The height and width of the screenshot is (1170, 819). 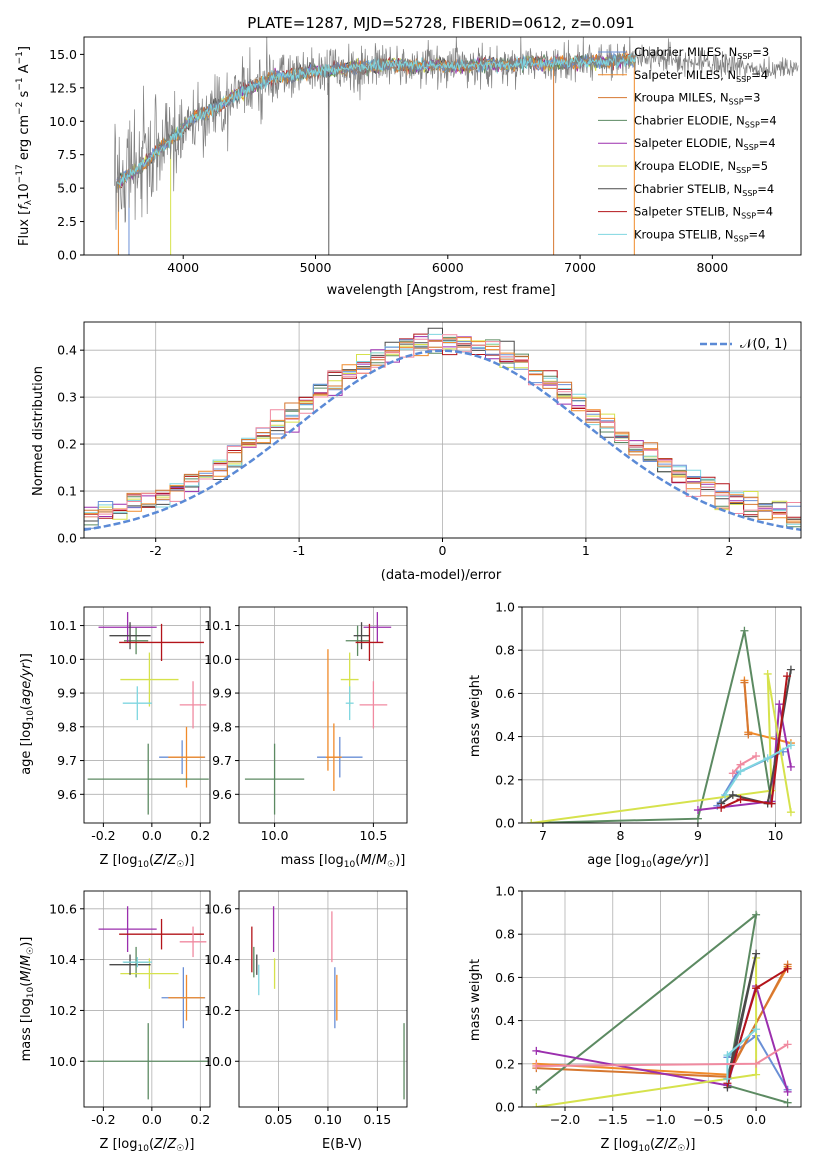 I want to click on x-tick-label: 0.2, so click(x=200, y=835).